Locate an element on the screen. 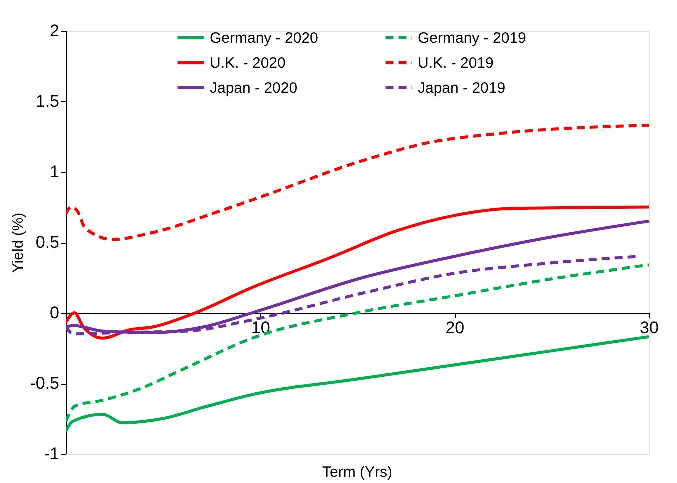  legend-label: Germany - 2020 is located at coordinates (264, 38).